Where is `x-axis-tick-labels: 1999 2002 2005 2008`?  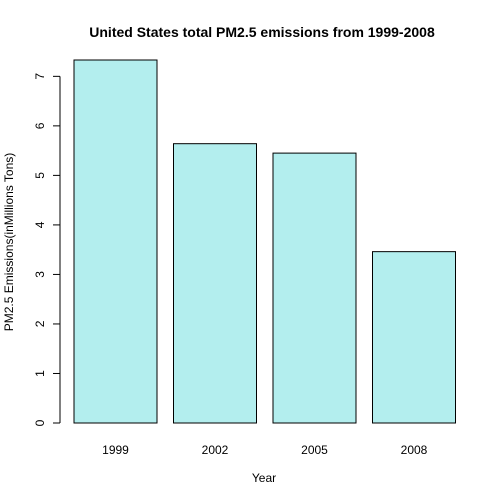 x-axis-tick-labels: 1999 2002 2005 2008 is located at coordinates (265, 450).